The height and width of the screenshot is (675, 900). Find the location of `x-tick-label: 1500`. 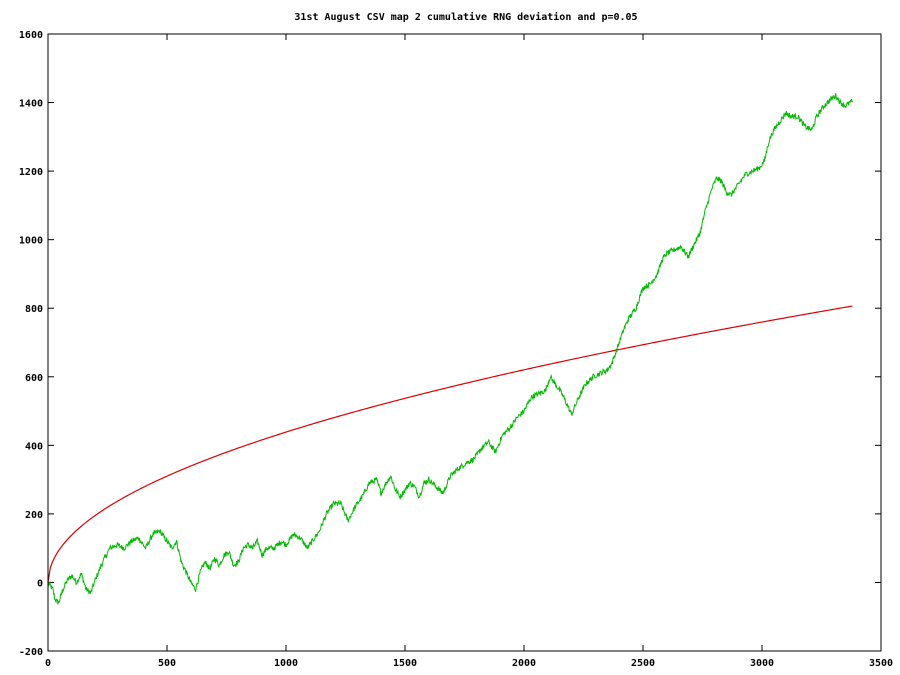

x-tick-label: 1500 is located at coordinates (405, 663).